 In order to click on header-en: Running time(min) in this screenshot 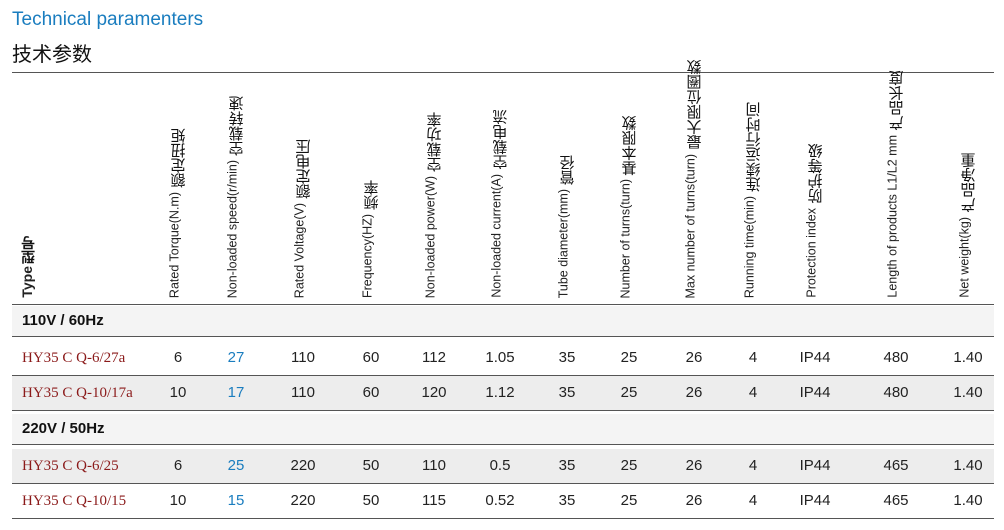, I will do `click(749, 246)`.